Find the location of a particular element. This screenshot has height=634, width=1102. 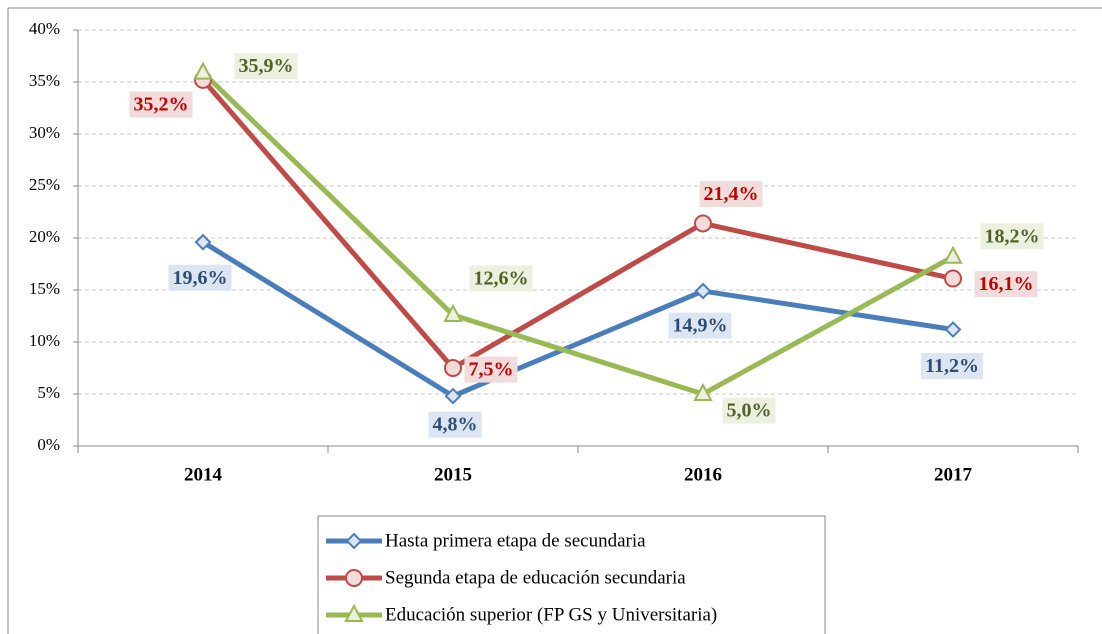

data-label-text: 14,9% is located at coordinates (700, 326).